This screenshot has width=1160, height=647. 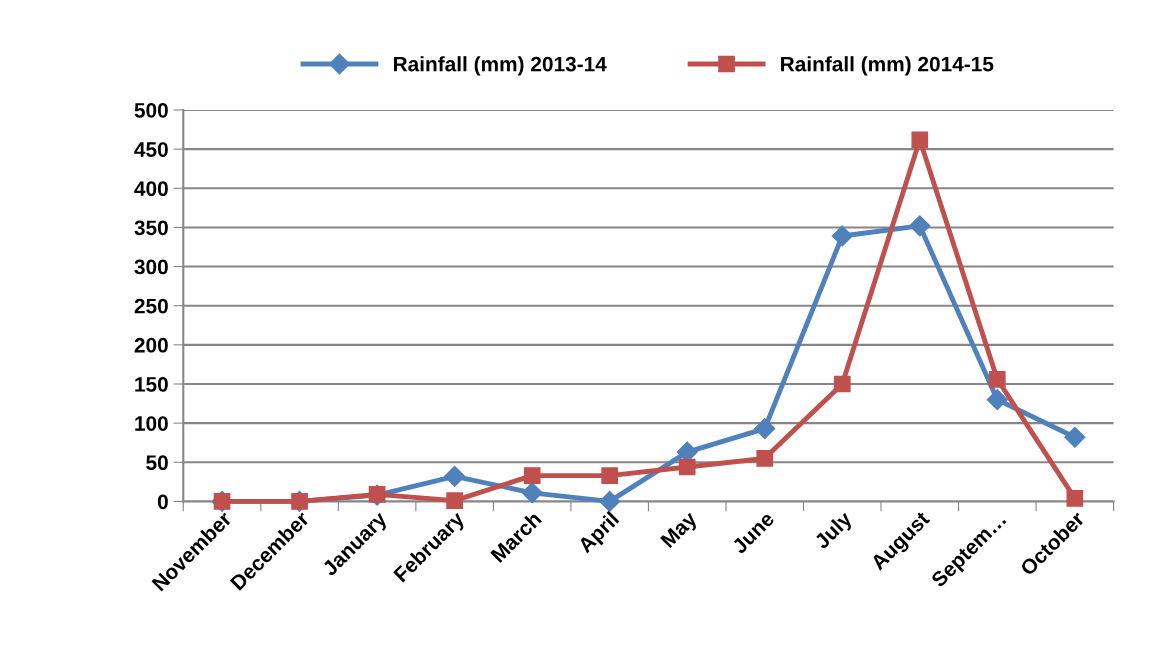 I want to click on y-tick-label: 100, so click(x=151, y=423).